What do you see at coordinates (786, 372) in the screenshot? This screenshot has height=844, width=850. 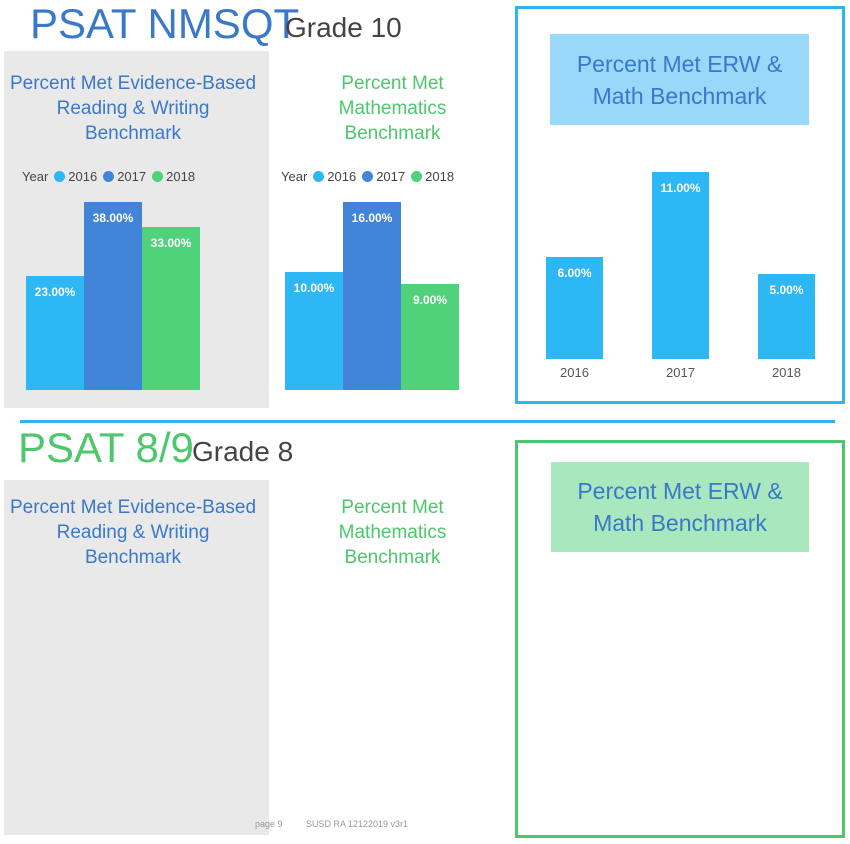 I see `x-tick-label-2018: 2018` at bounding box center [786, 372].